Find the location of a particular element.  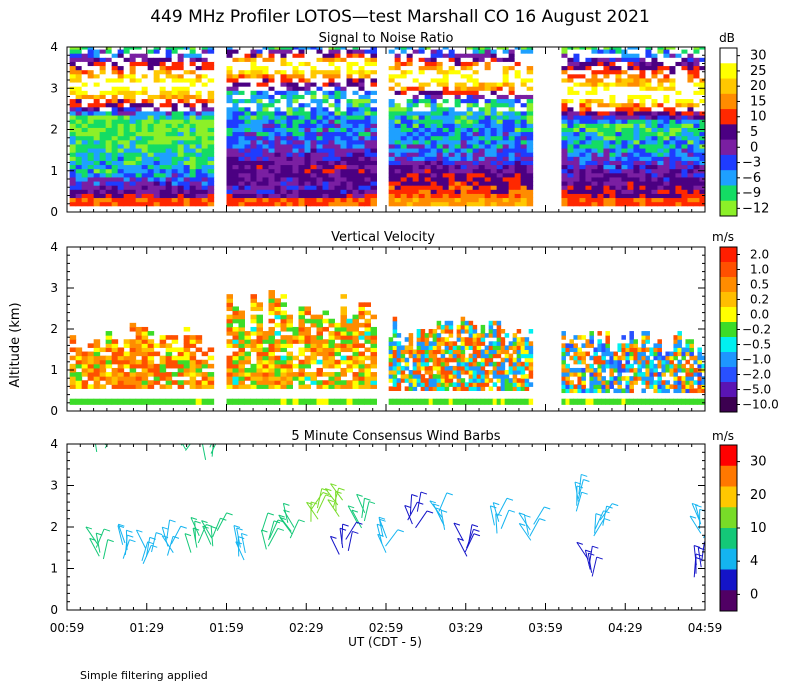

colorbar-swatch is located at coordinates (728, 117).